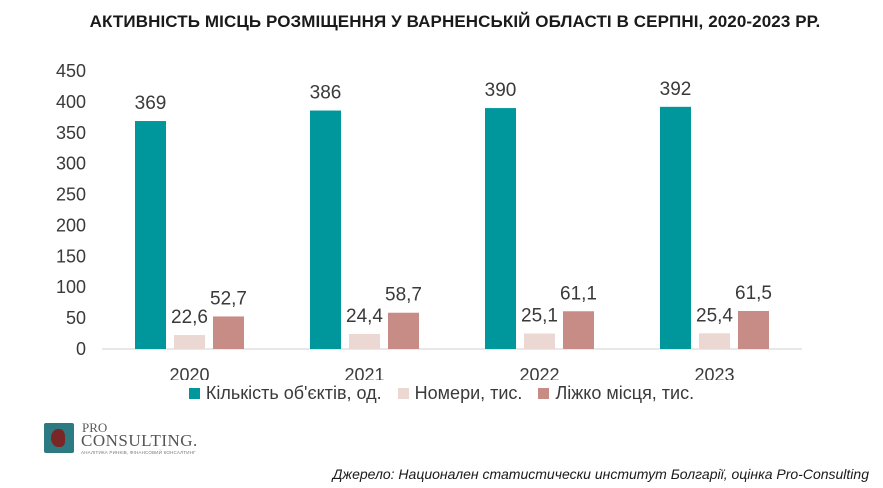 The image size is (883, 488). Describe the element at coordinates (364, 341) in the screenshot. I see `bar-series-2-2021` at that location.